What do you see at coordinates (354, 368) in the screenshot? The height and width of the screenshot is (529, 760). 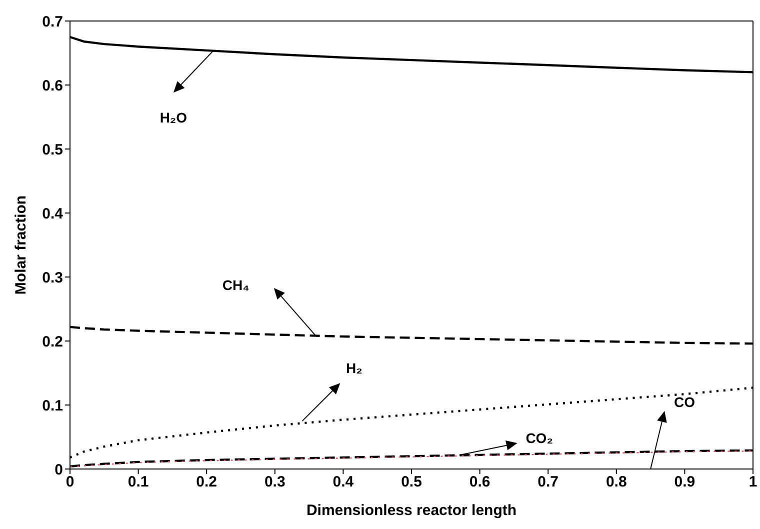 I see `annotation: H₂` at bounding box center [354, 368].